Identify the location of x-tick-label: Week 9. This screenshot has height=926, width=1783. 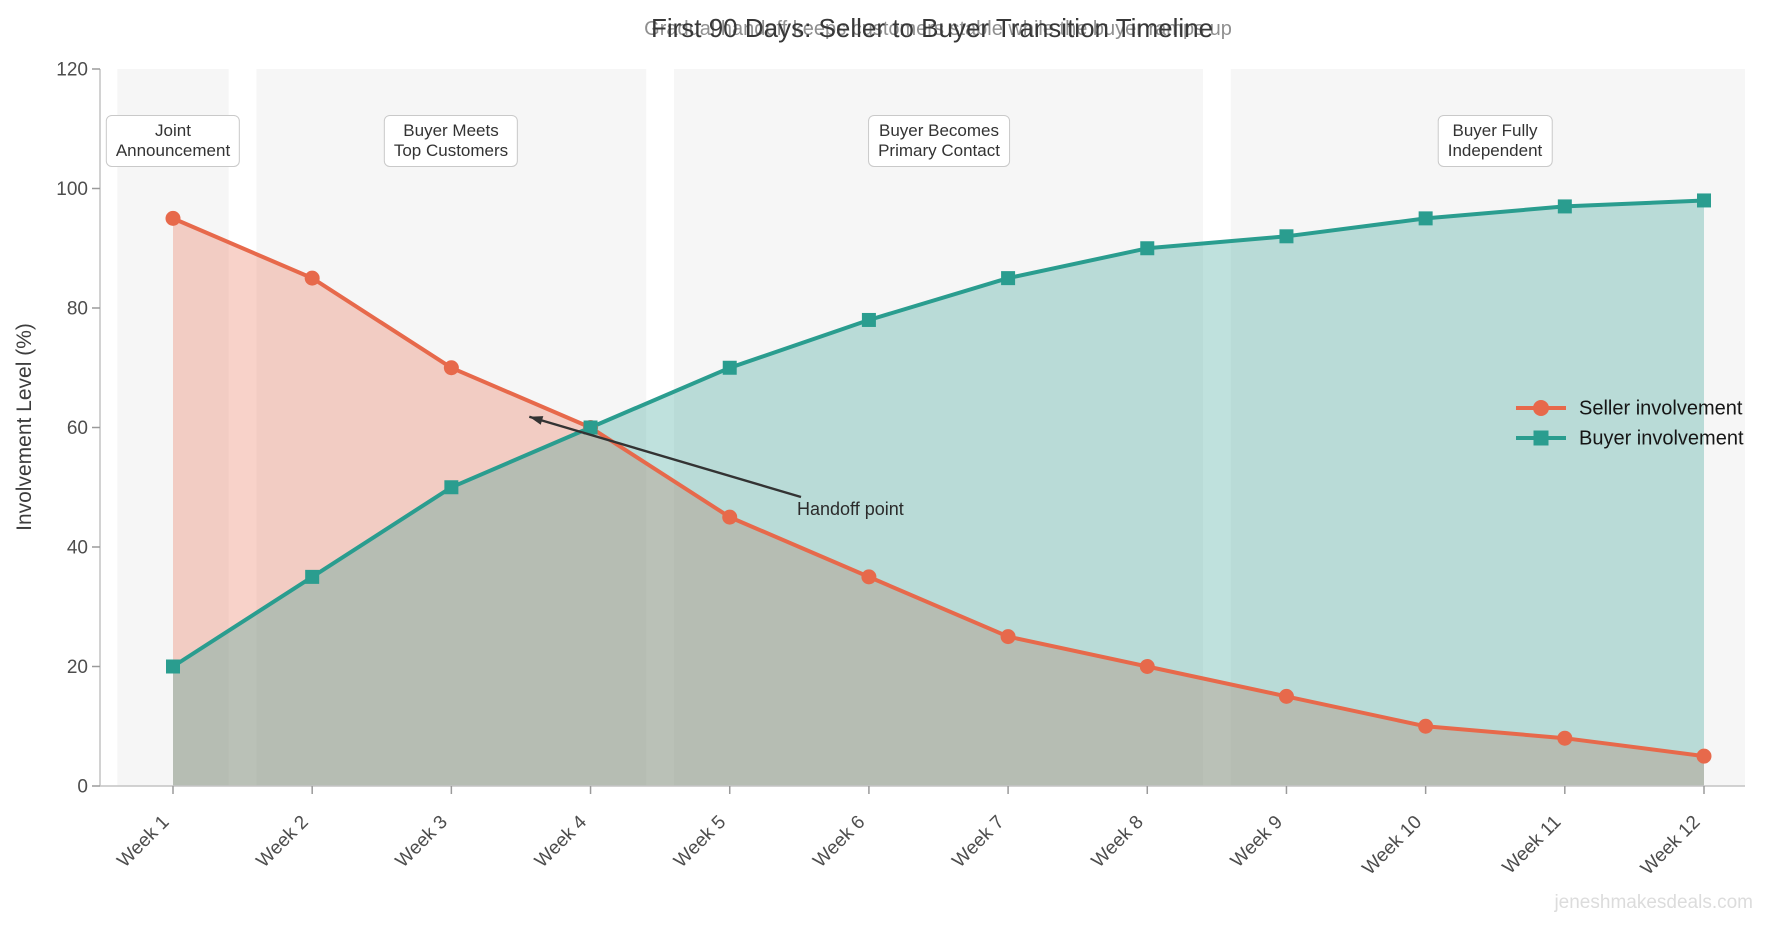
(1257, 842).